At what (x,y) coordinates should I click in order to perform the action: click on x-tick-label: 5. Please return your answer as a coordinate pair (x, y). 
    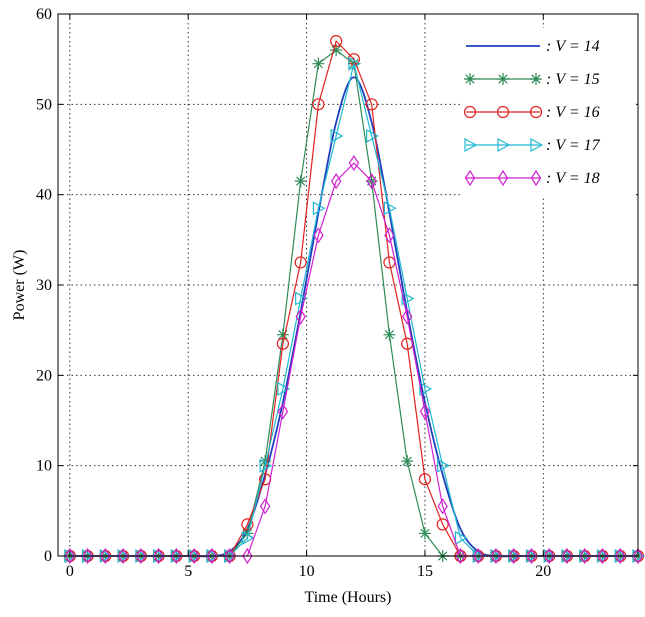
    Looking at the image, I should click on (188, 571).